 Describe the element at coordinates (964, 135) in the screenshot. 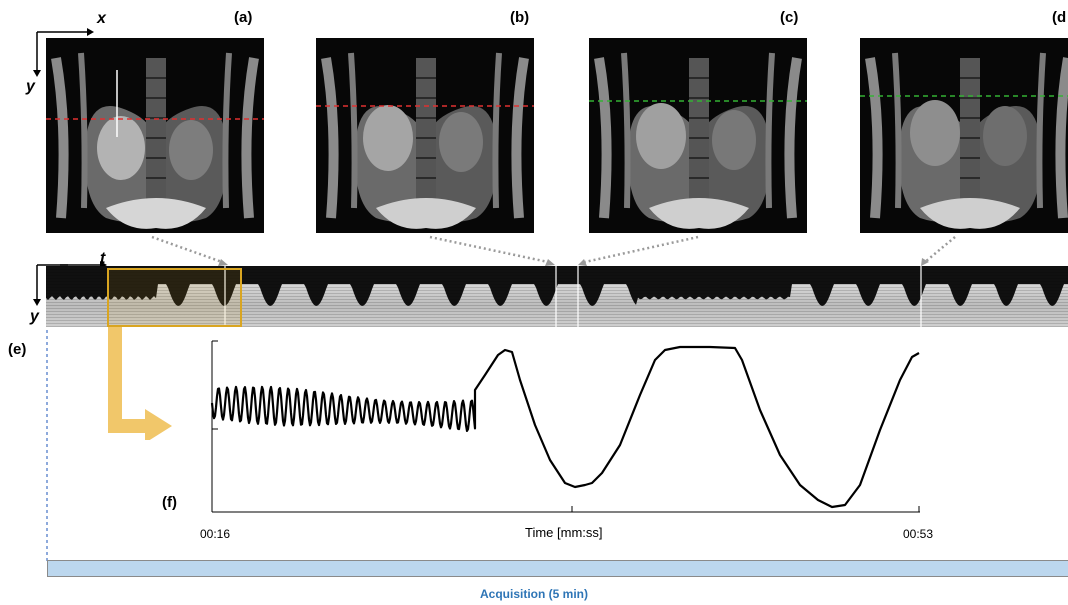

I see `mri-image-d` at that location.